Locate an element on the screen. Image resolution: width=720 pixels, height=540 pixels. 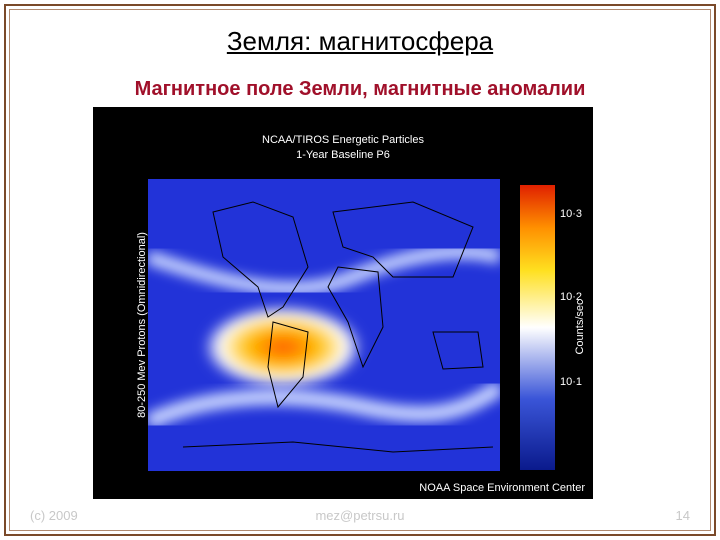
footer-center: mez@petrsu.ru is located at coordinates (360, 515).